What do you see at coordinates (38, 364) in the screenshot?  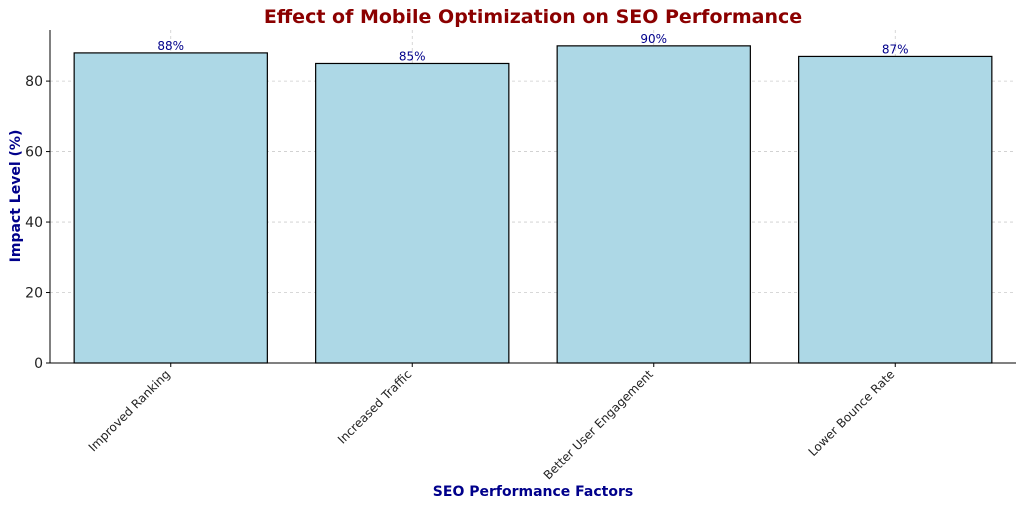 I see `y-tick-label: 0` at bounding box center [38, 364].